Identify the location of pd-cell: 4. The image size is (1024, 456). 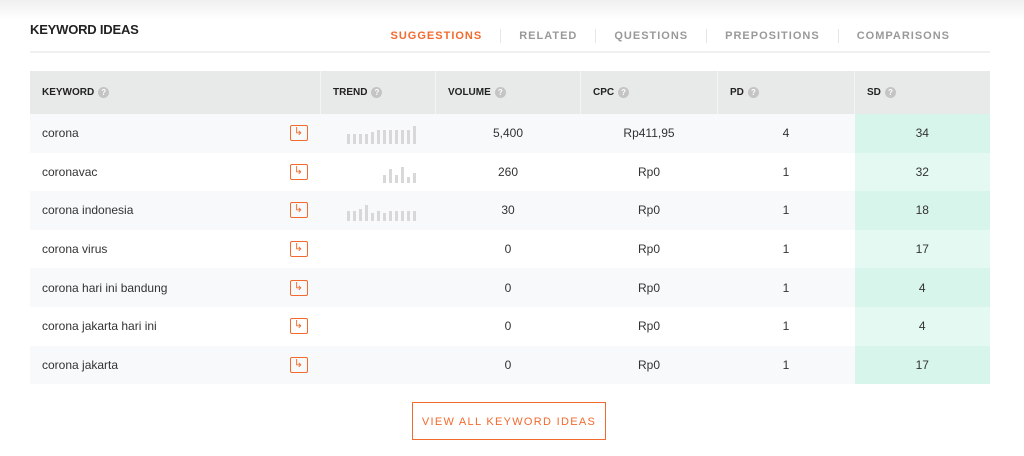
(786, 133).